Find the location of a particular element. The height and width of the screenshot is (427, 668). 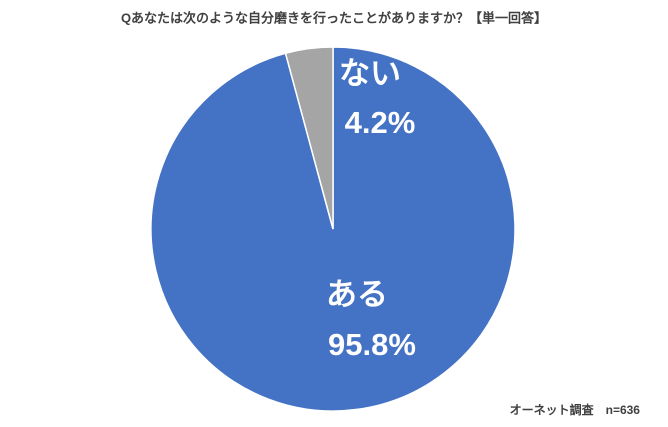

source-note: オーネット調査 n=636 is located at coordinates (575, 409).